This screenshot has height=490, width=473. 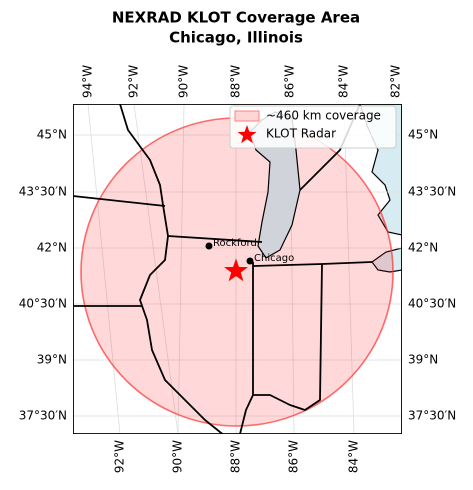 I want to click on top-tick-label: 94°W, so click(x=88, y=81).